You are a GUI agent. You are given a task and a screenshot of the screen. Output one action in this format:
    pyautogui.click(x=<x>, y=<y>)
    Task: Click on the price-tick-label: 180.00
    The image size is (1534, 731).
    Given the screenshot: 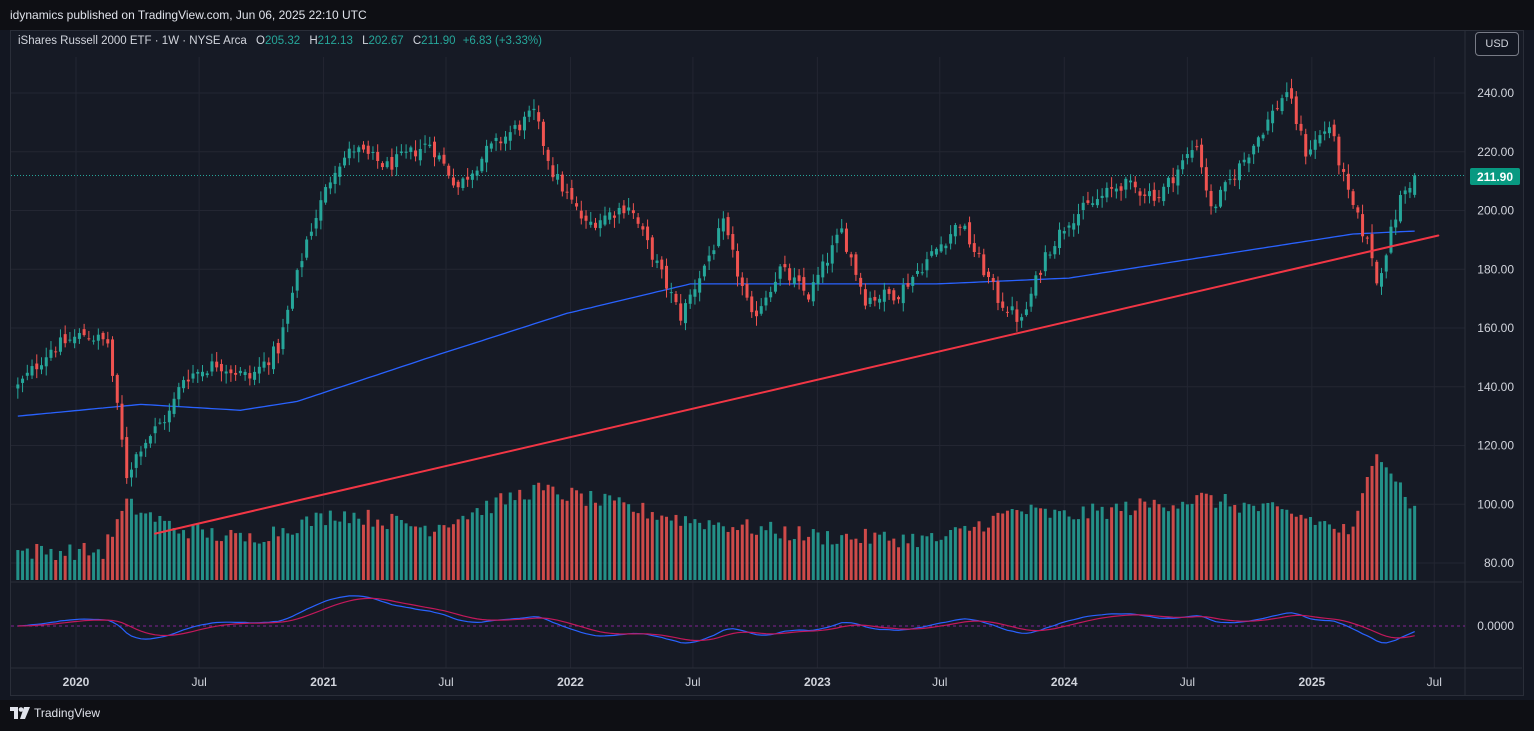 What is the action you would take?
    pyautogui.click(x=1495, y=269)
    